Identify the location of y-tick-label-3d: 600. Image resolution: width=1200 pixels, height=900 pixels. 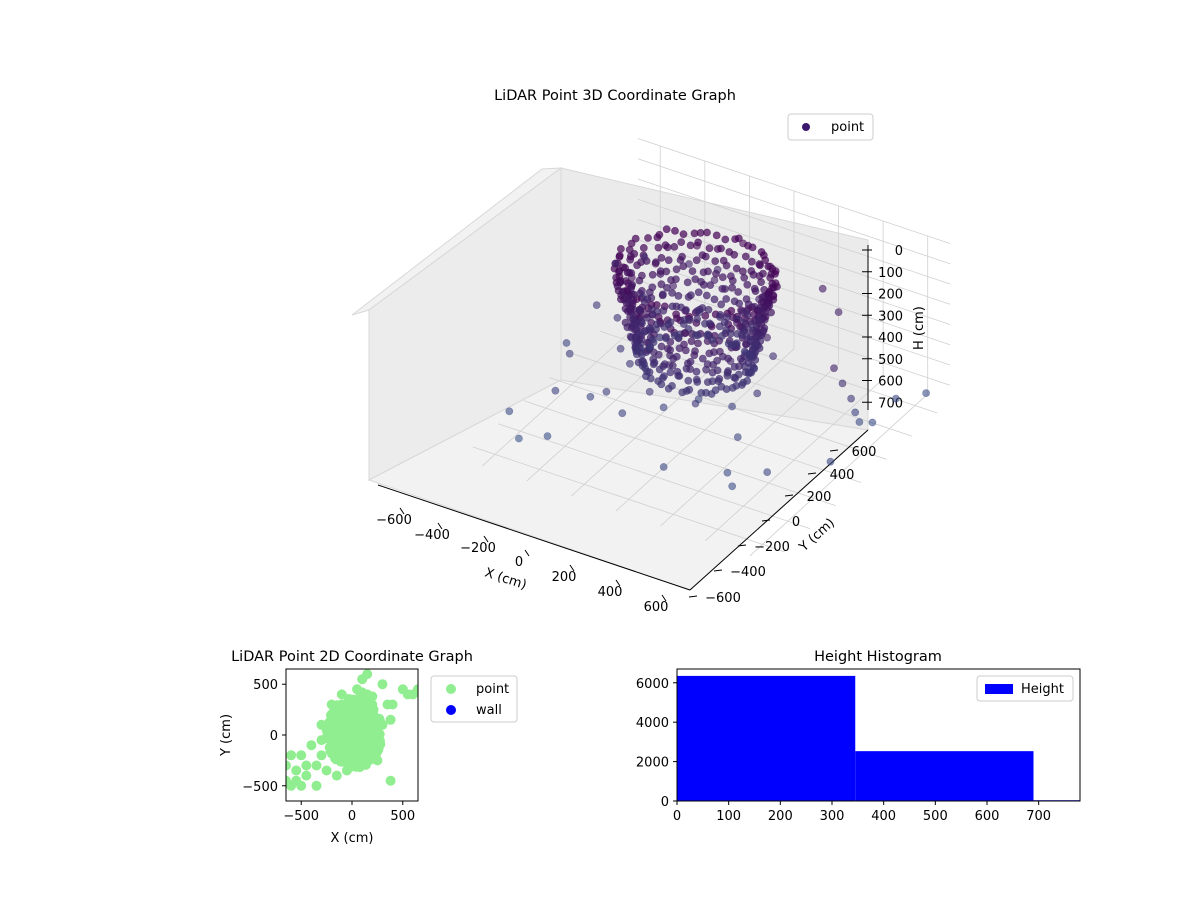
(864, 452).